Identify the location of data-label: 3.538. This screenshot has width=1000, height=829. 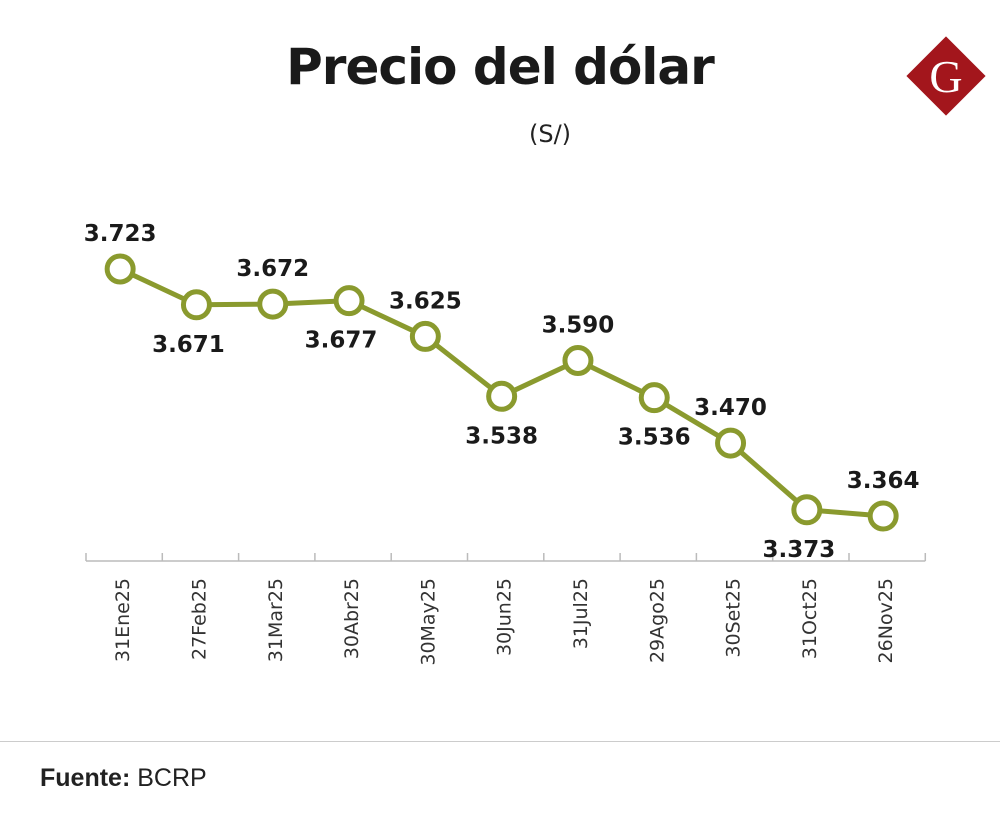
(501, 436).